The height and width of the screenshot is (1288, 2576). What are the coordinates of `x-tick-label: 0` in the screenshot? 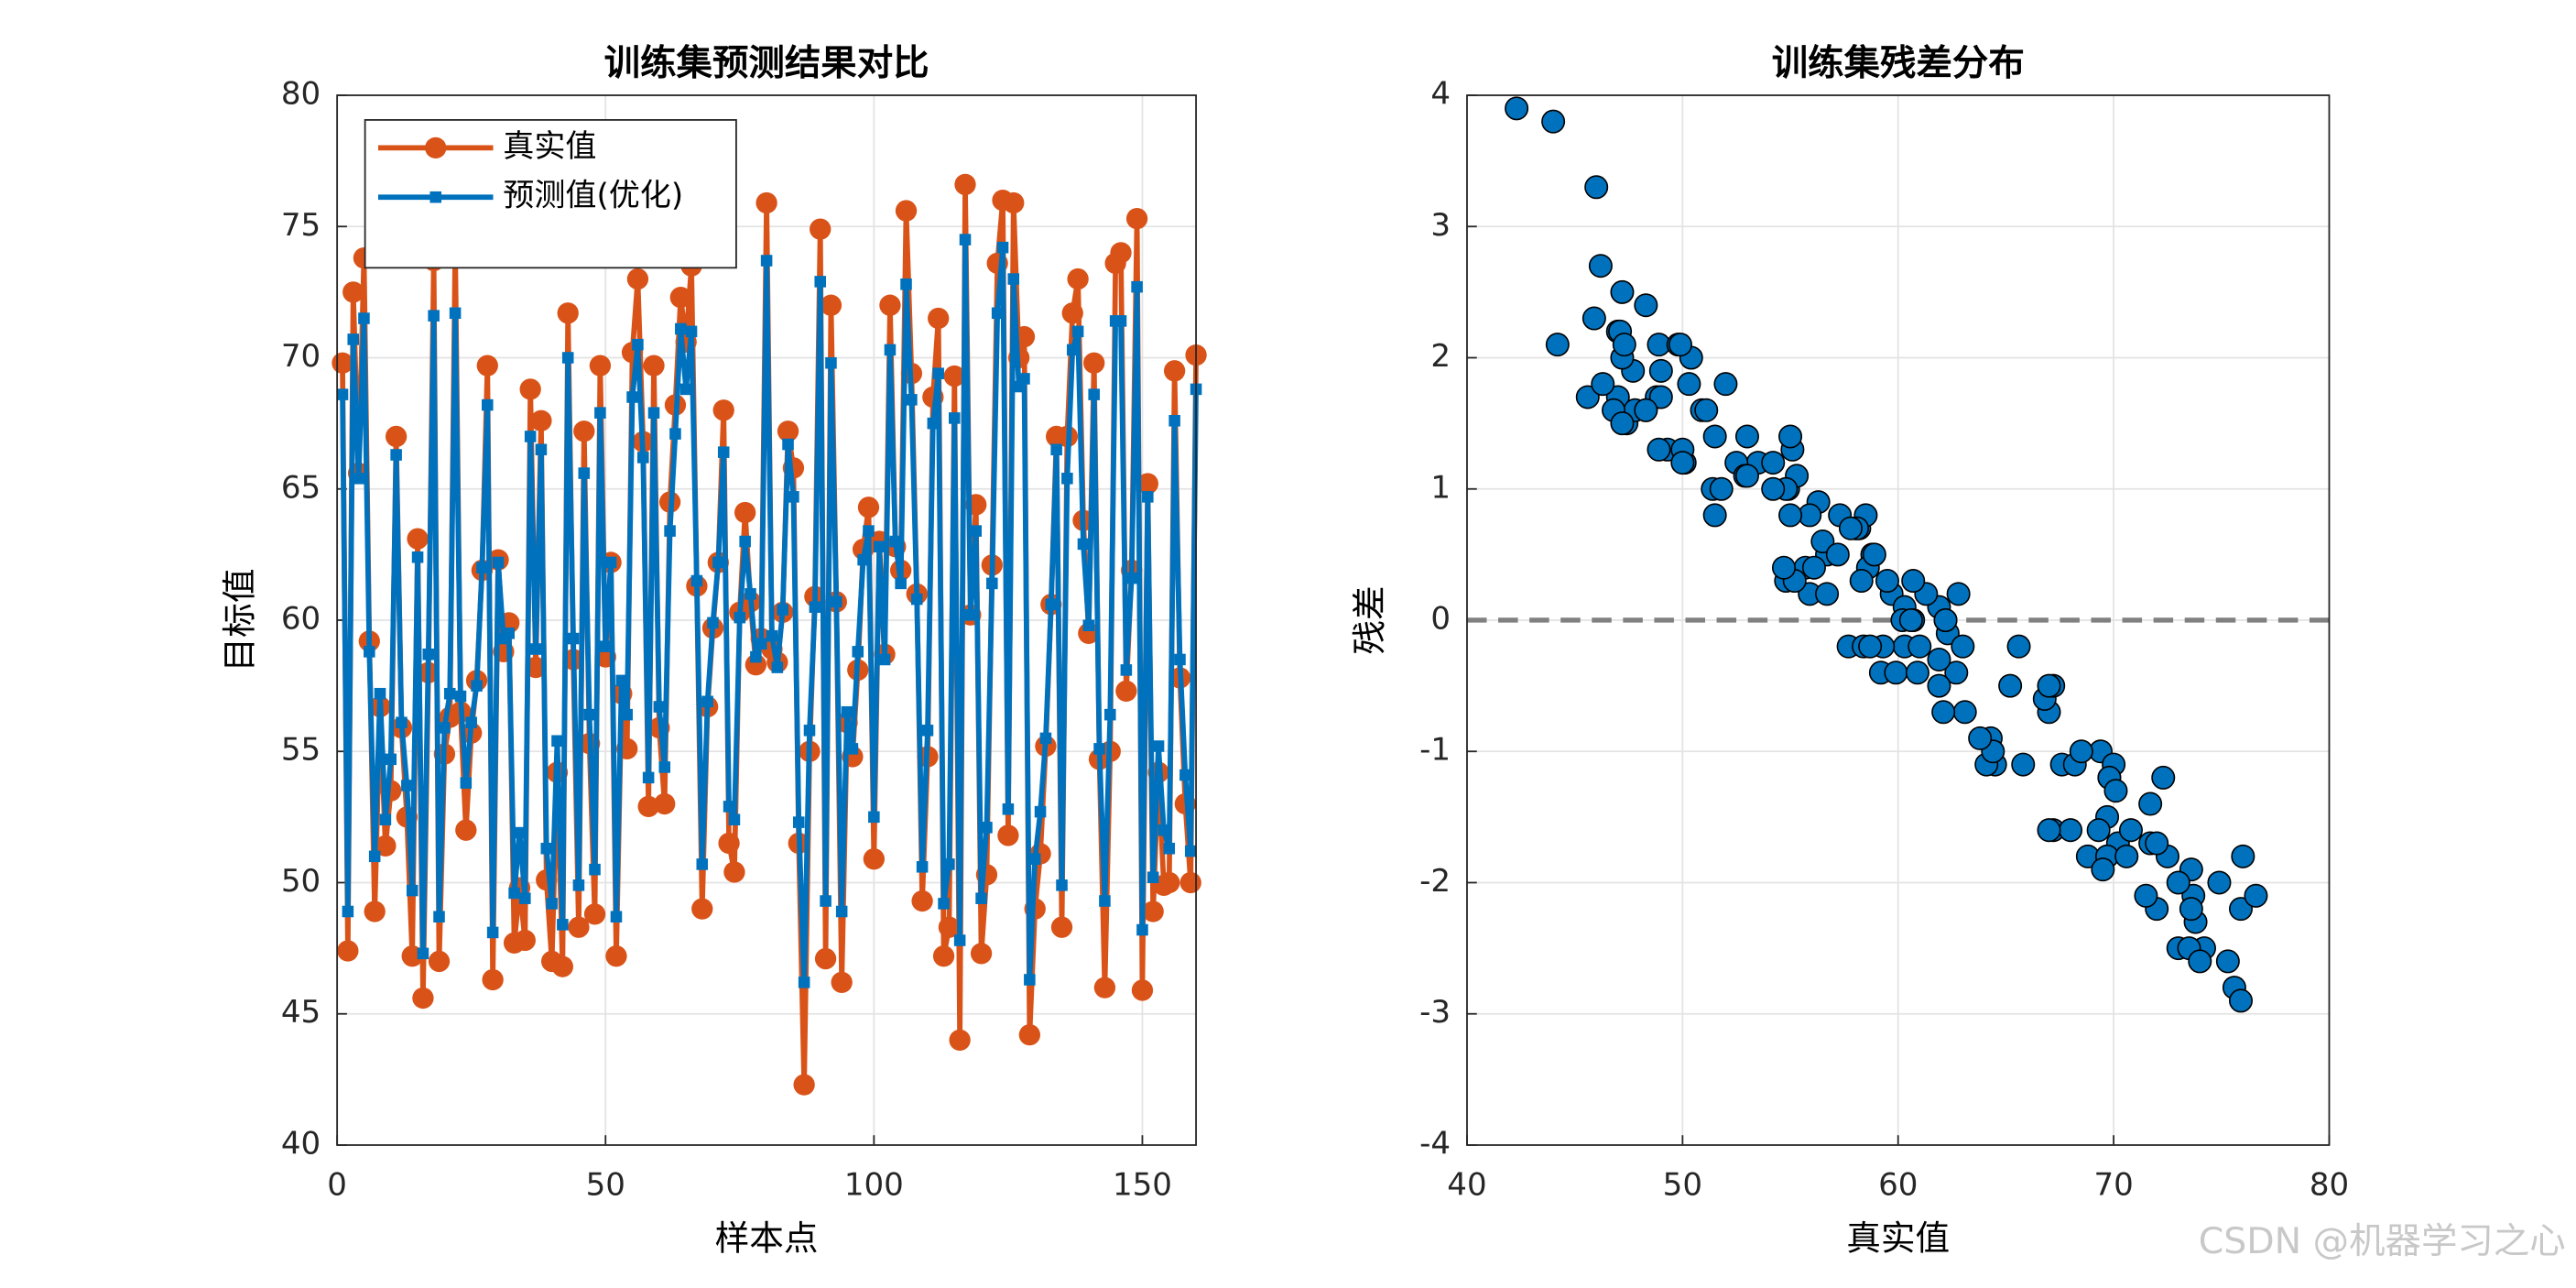 It's located at (337, 1185).